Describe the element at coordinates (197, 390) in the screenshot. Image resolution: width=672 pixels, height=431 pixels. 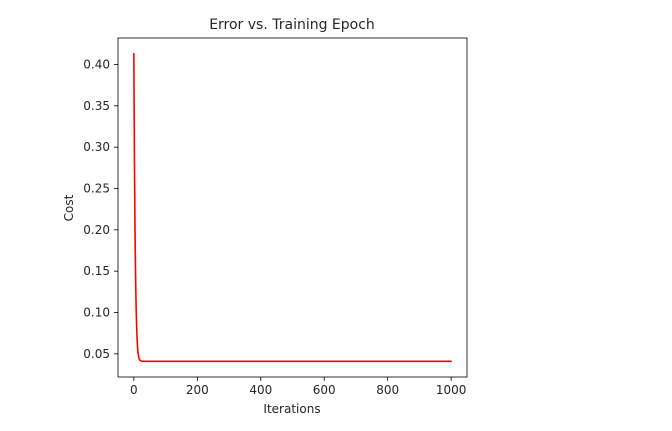
I see `x-tick-label: 200` at that location.